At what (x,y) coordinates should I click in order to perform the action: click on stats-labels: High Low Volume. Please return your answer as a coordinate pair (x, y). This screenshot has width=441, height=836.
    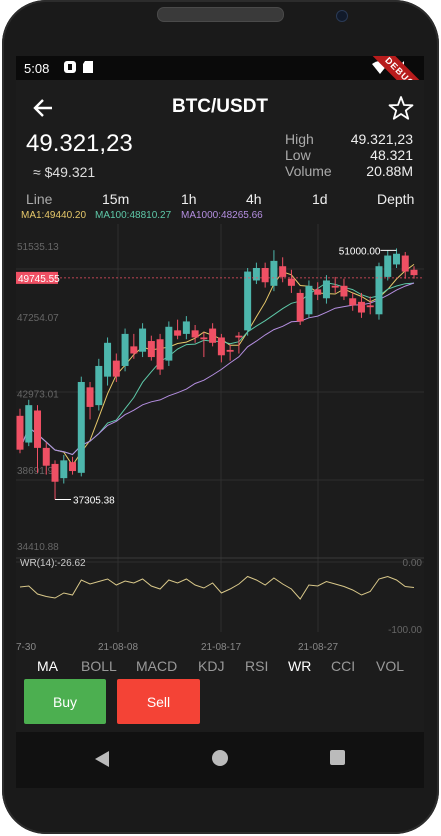
    Looking at the image, I should click on (308, 155).